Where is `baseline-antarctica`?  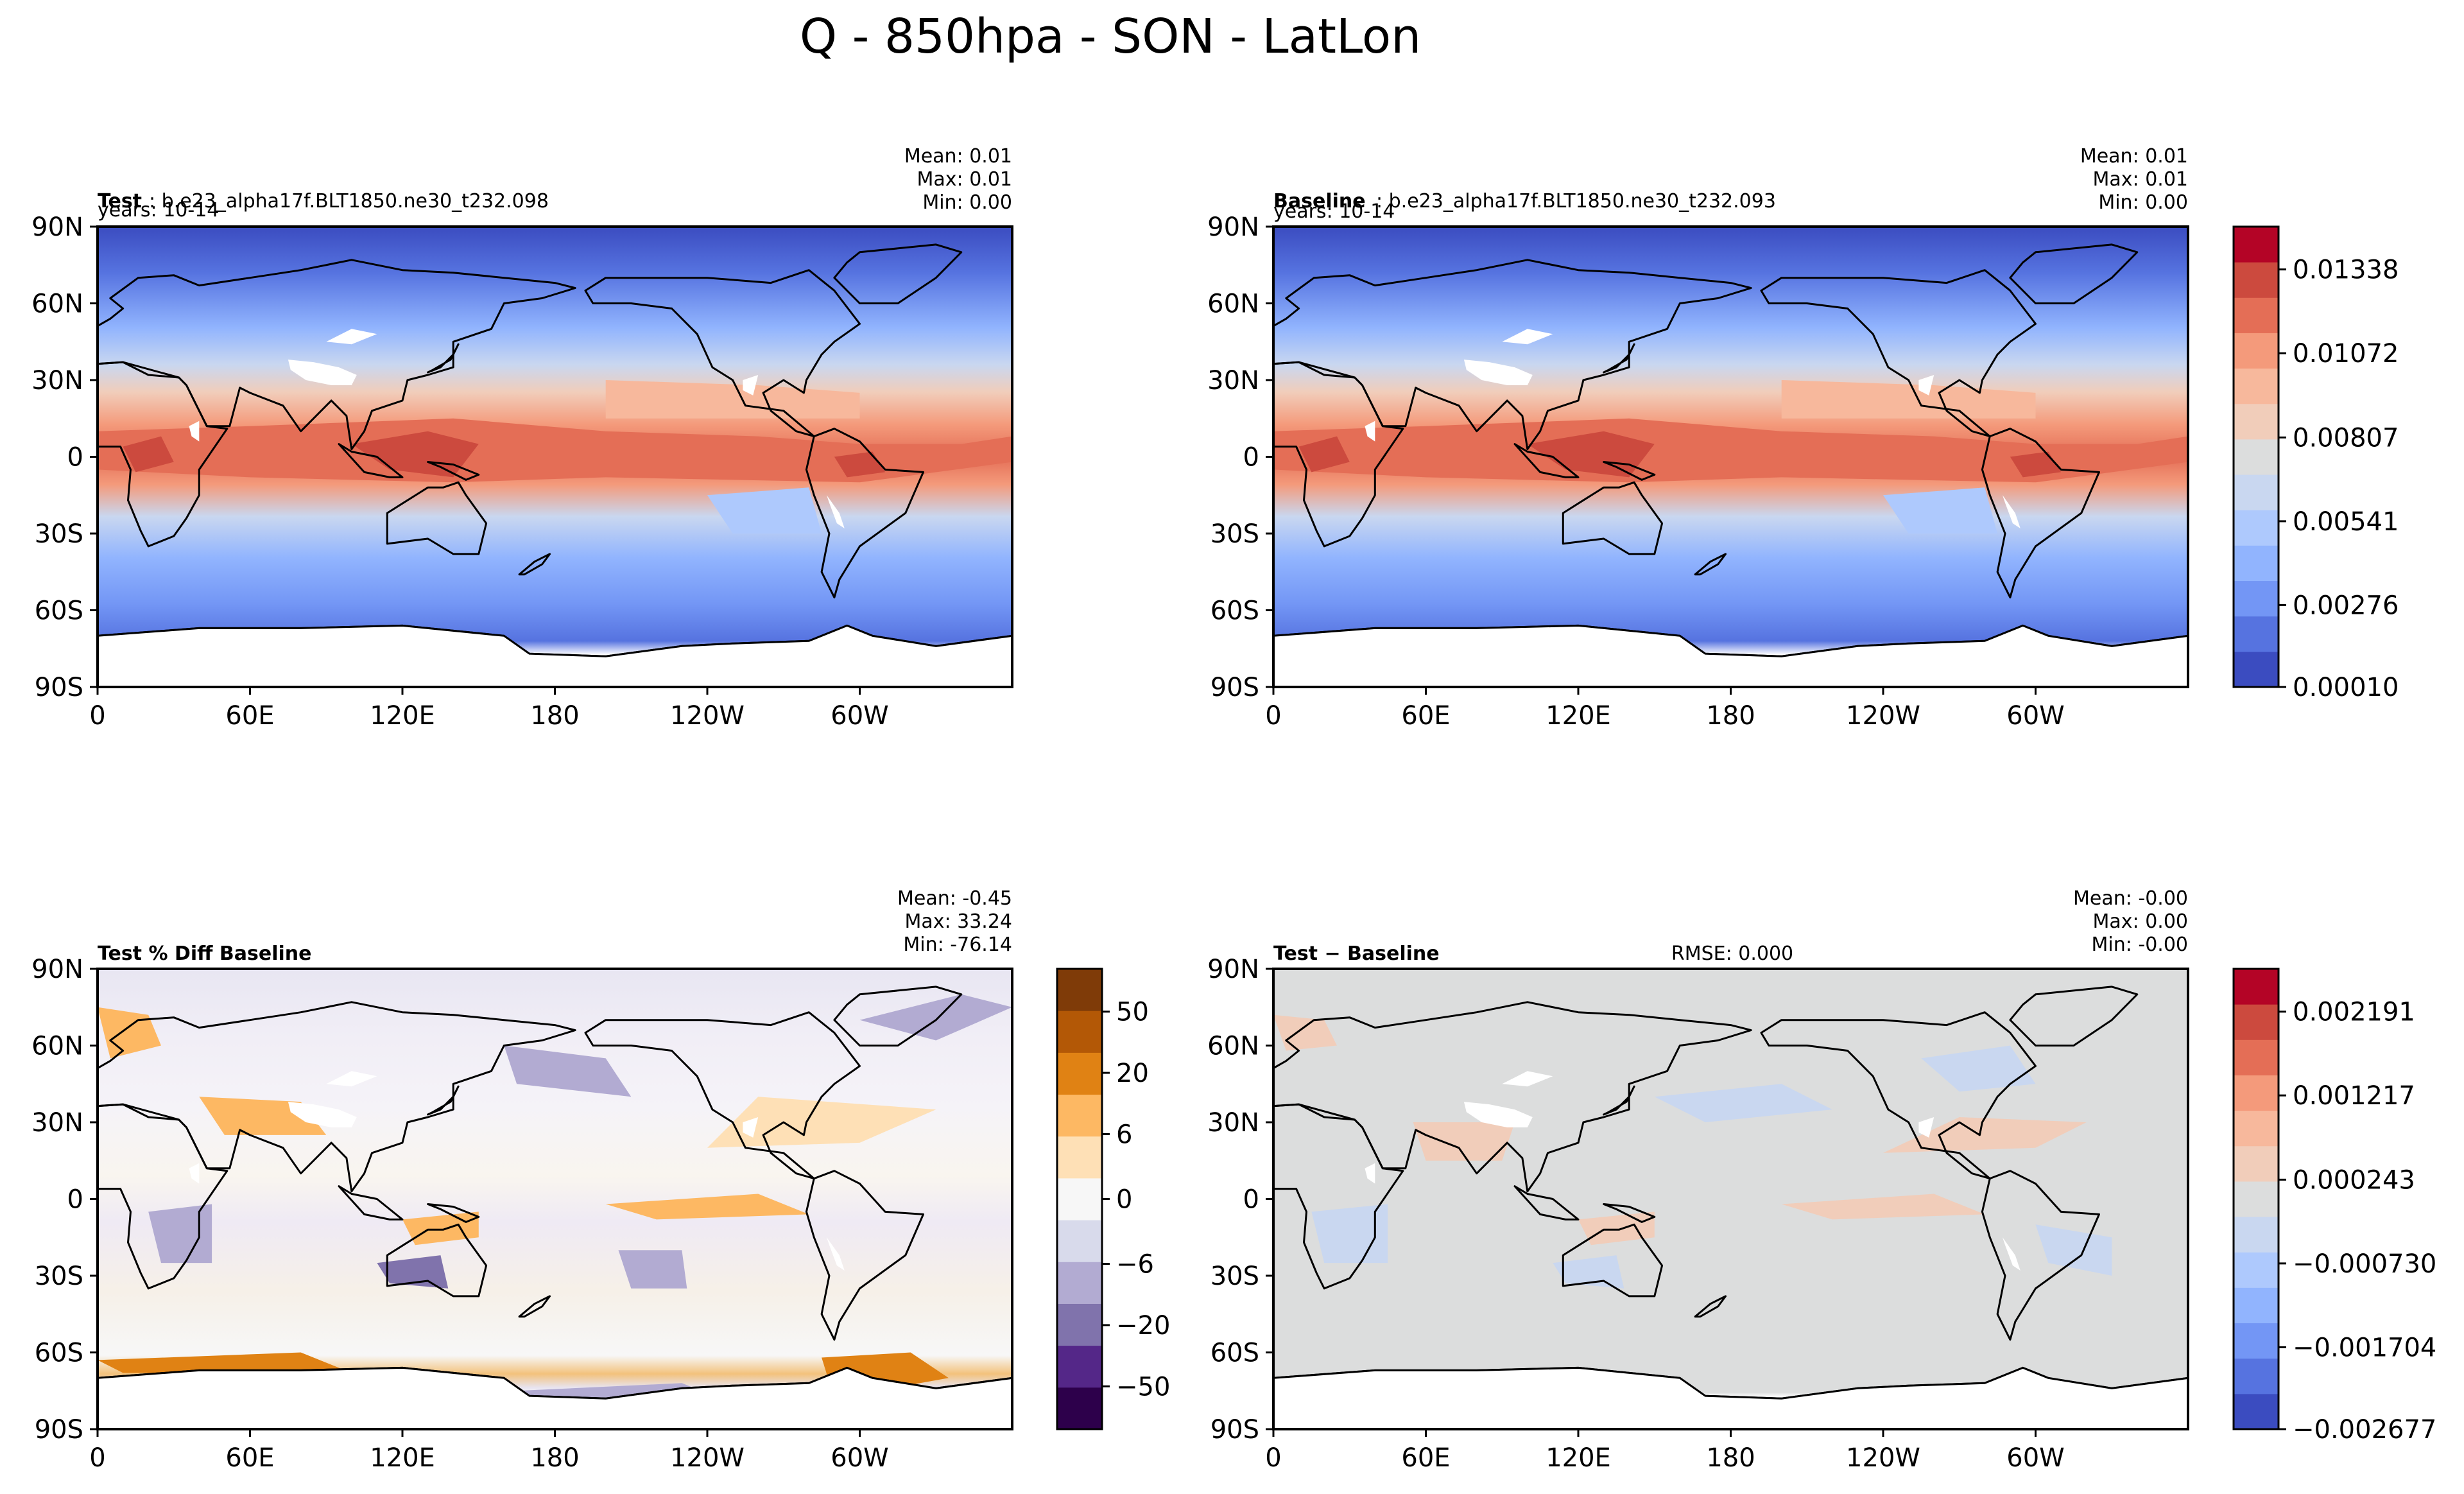 baseline-antarctica is located at coordinates (1730, 655).